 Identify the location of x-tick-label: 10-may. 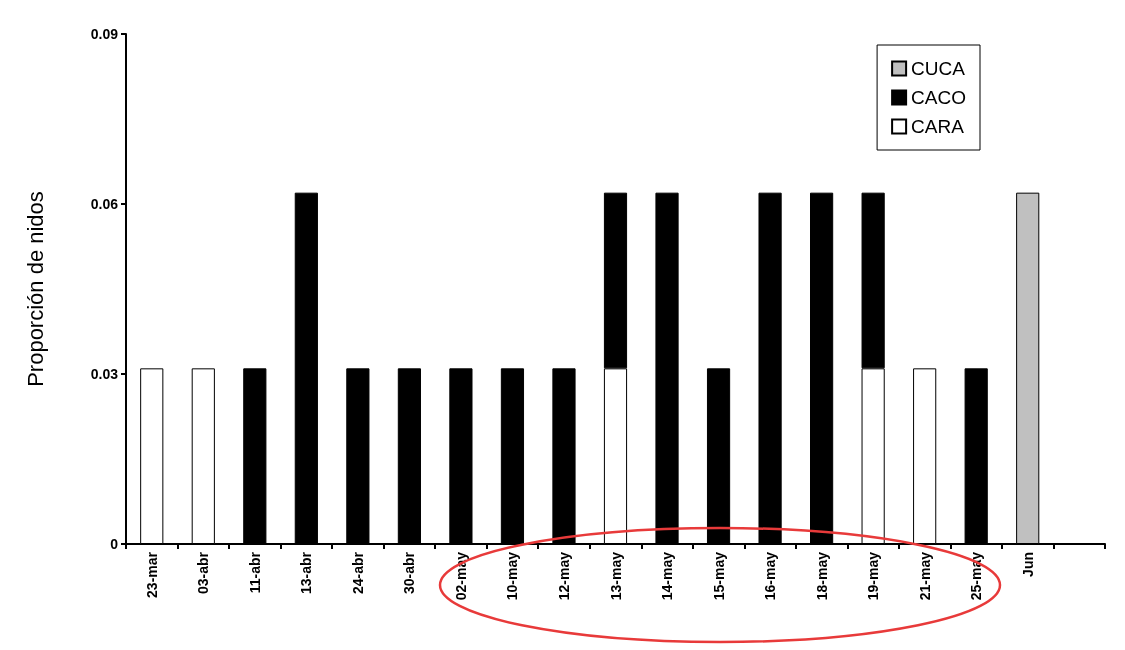
(512, 576).